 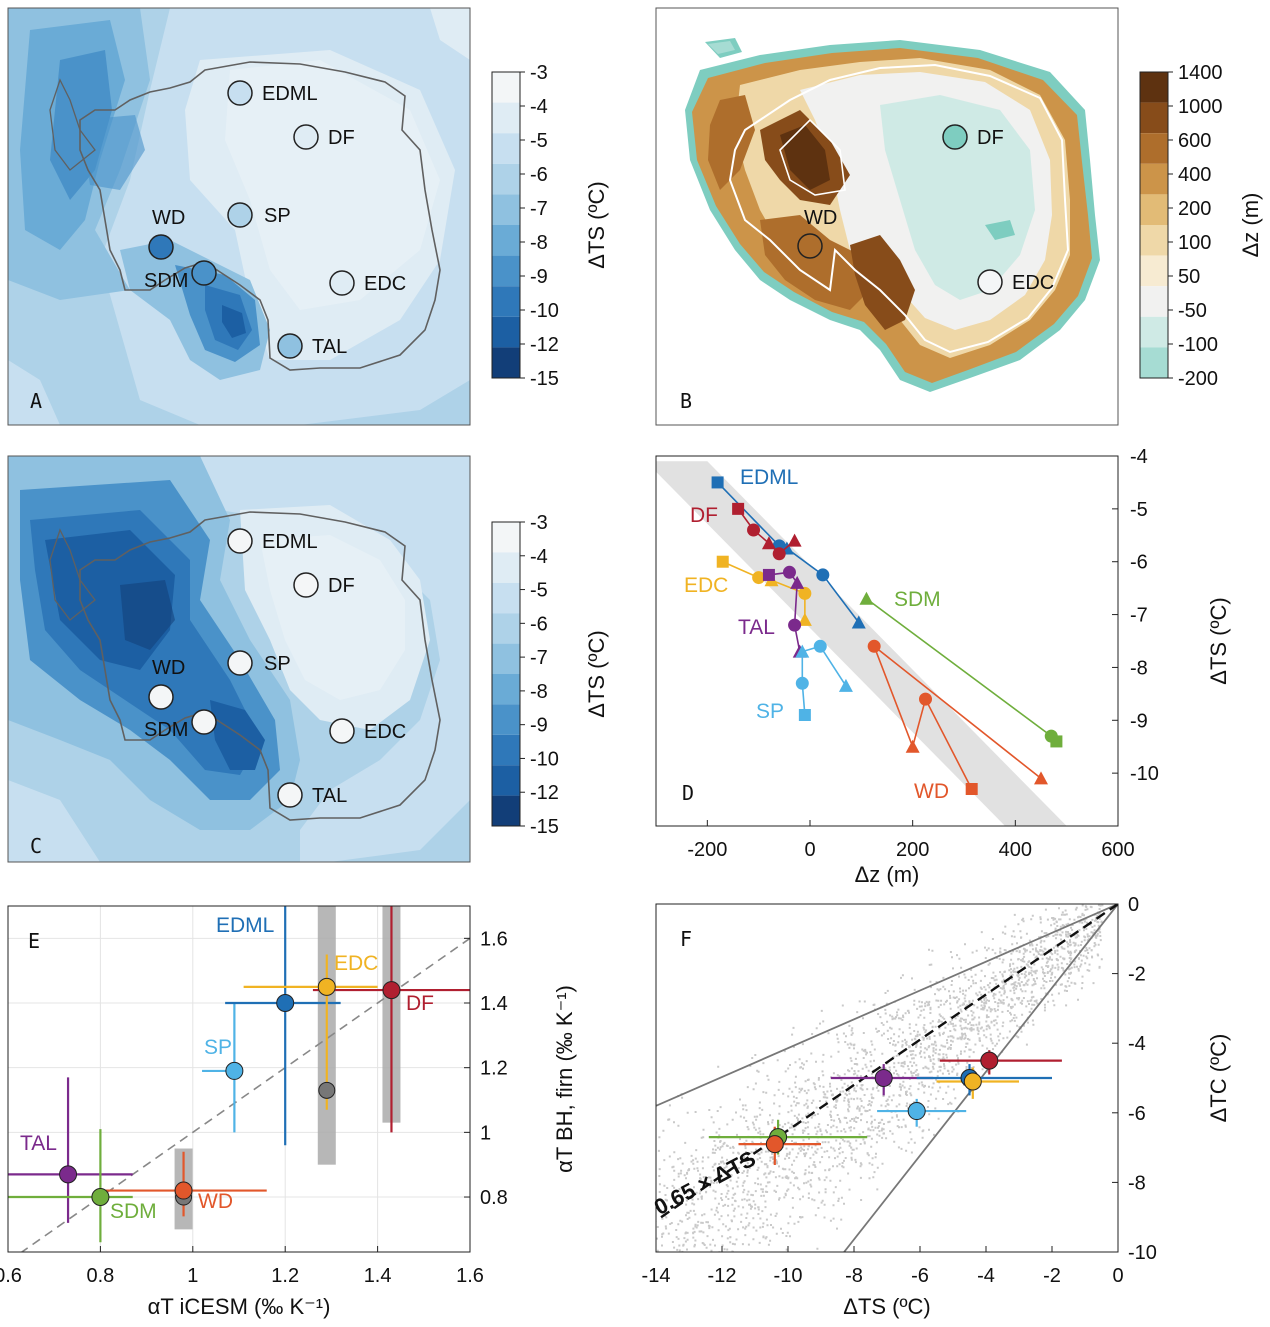 What do you see at coordinates (1137, 1183) in the screenshot?
I see `y-tick-label: -8` at bounding box center [1137, 1183].